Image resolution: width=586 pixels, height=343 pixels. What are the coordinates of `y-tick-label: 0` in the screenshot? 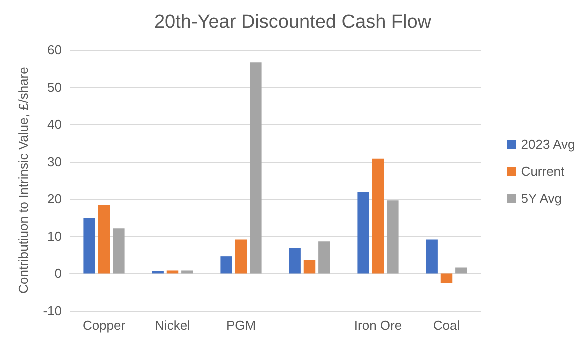 It's located at (58, 274).